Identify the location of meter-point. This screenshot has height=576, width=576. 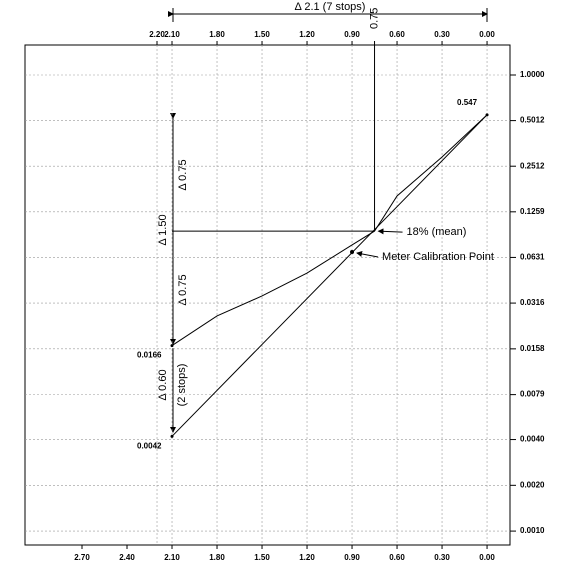
(352, 252).